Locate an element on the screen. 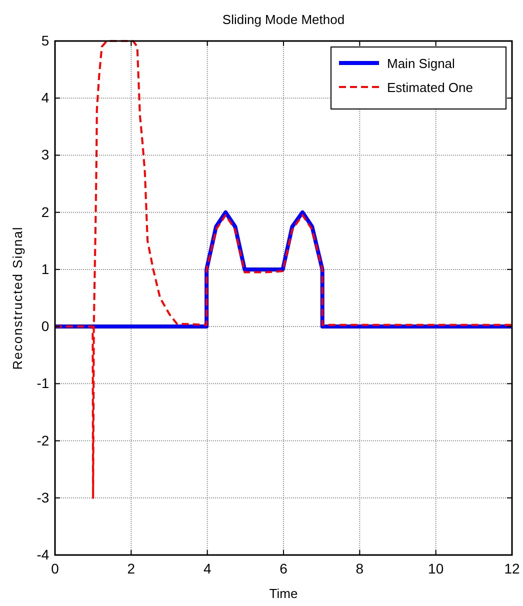 This screenshot has height=606, width=523. legend-label: Estimated One is located at coordinates (430, 87).